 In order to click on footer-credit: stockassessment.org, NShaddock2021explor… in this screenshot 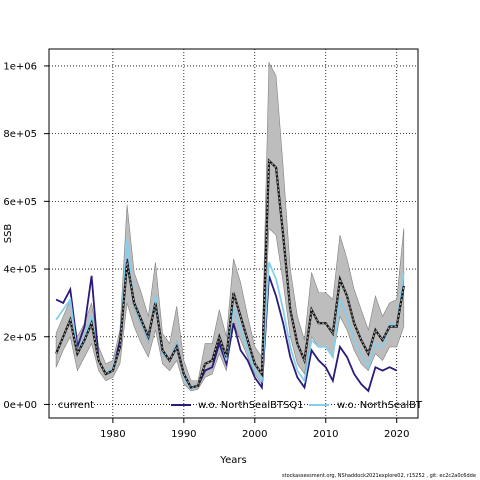, I will do `click(379, 476)`.